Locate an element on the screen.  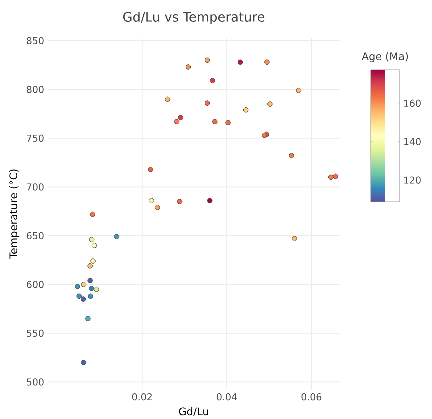
y-tick-label: 850 is located at coordinates (35, 41).